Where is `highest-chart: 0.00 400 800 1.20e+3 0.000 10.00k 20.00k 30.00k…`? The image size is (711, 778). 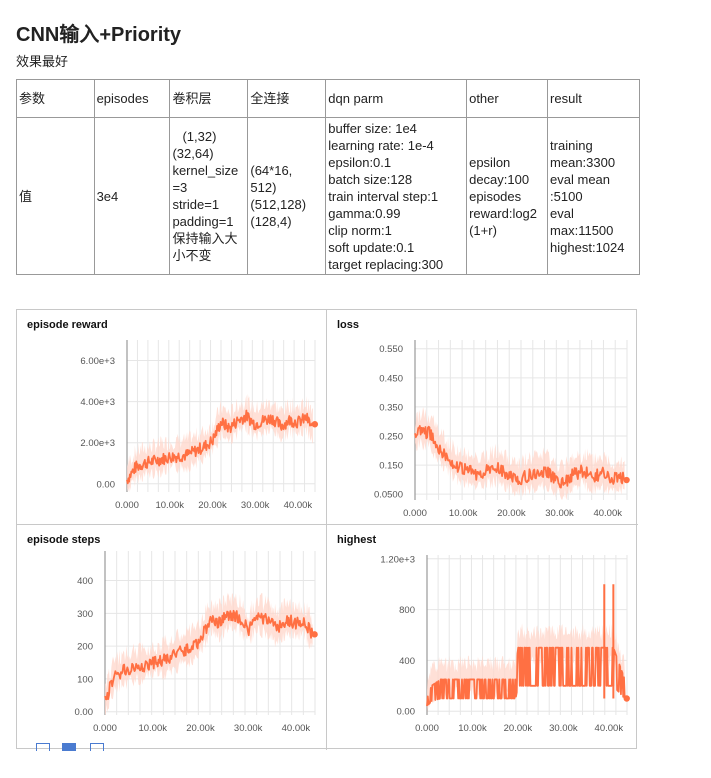 highest-chart: 0.00 400 800 1.20e+3 0.000 10.00k 20.00k 30.00k… is located at coordinates (505, 644).